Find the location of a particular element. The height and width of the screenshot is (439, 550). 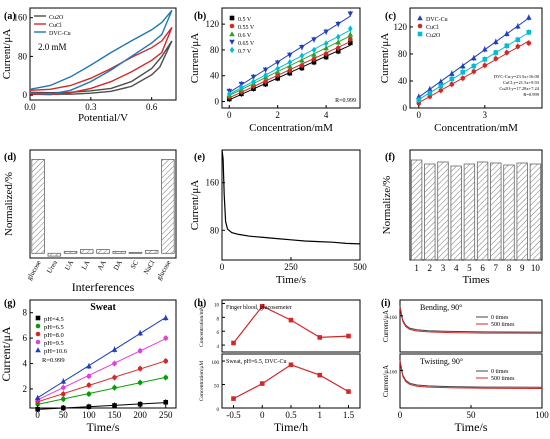

panel-g-xtick-label: 250 is located at coordinates (166, 415).